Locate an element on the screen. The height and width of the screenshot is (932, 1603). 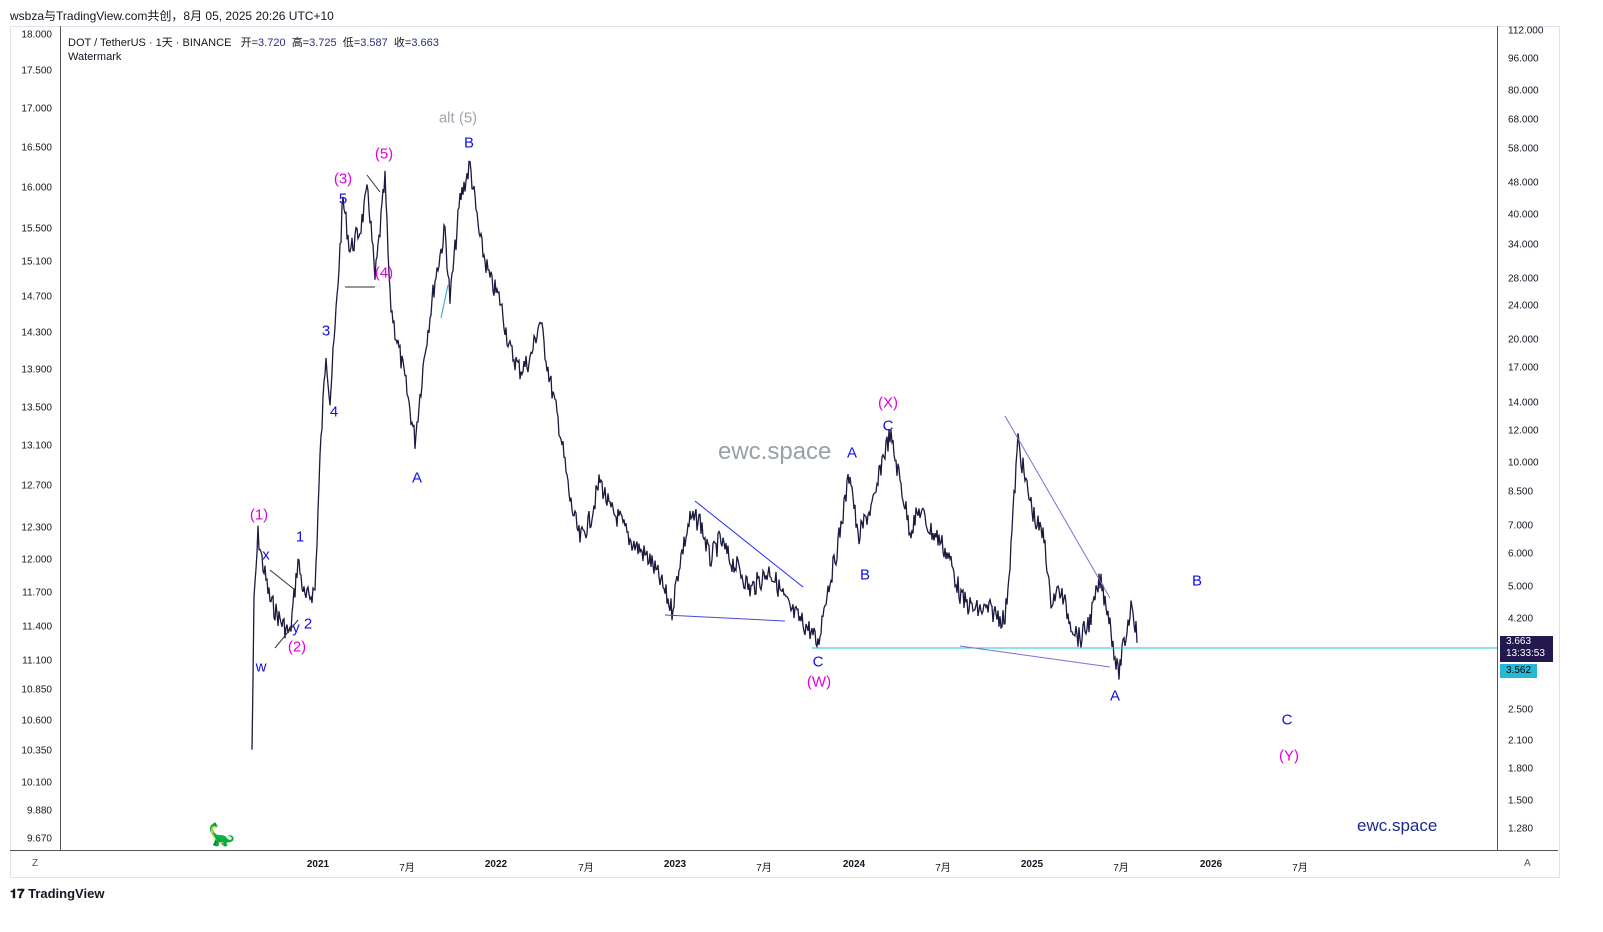
left-axis-tick: 11.400 is located at coordinates (37, 627).